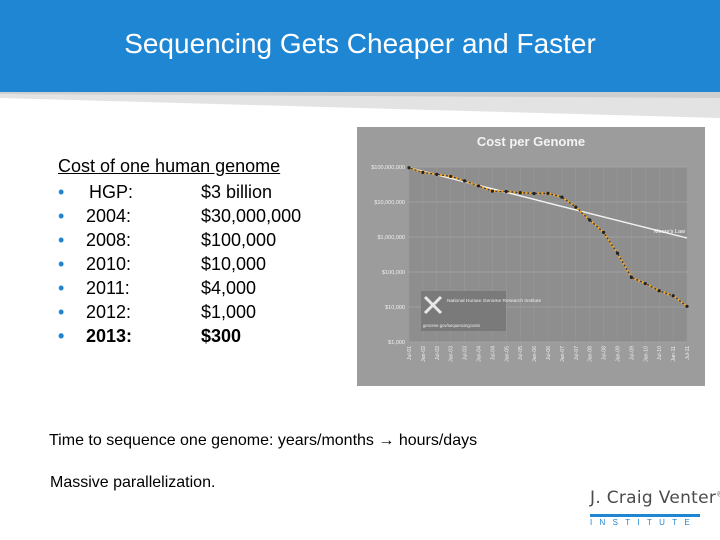 Image resolution: width=720 pixels, height=540 pixels. What do you see at coordinates (251, 216) in the screenshot?
I see `item-value: $30,000,000` at bounding box center [251, 216].